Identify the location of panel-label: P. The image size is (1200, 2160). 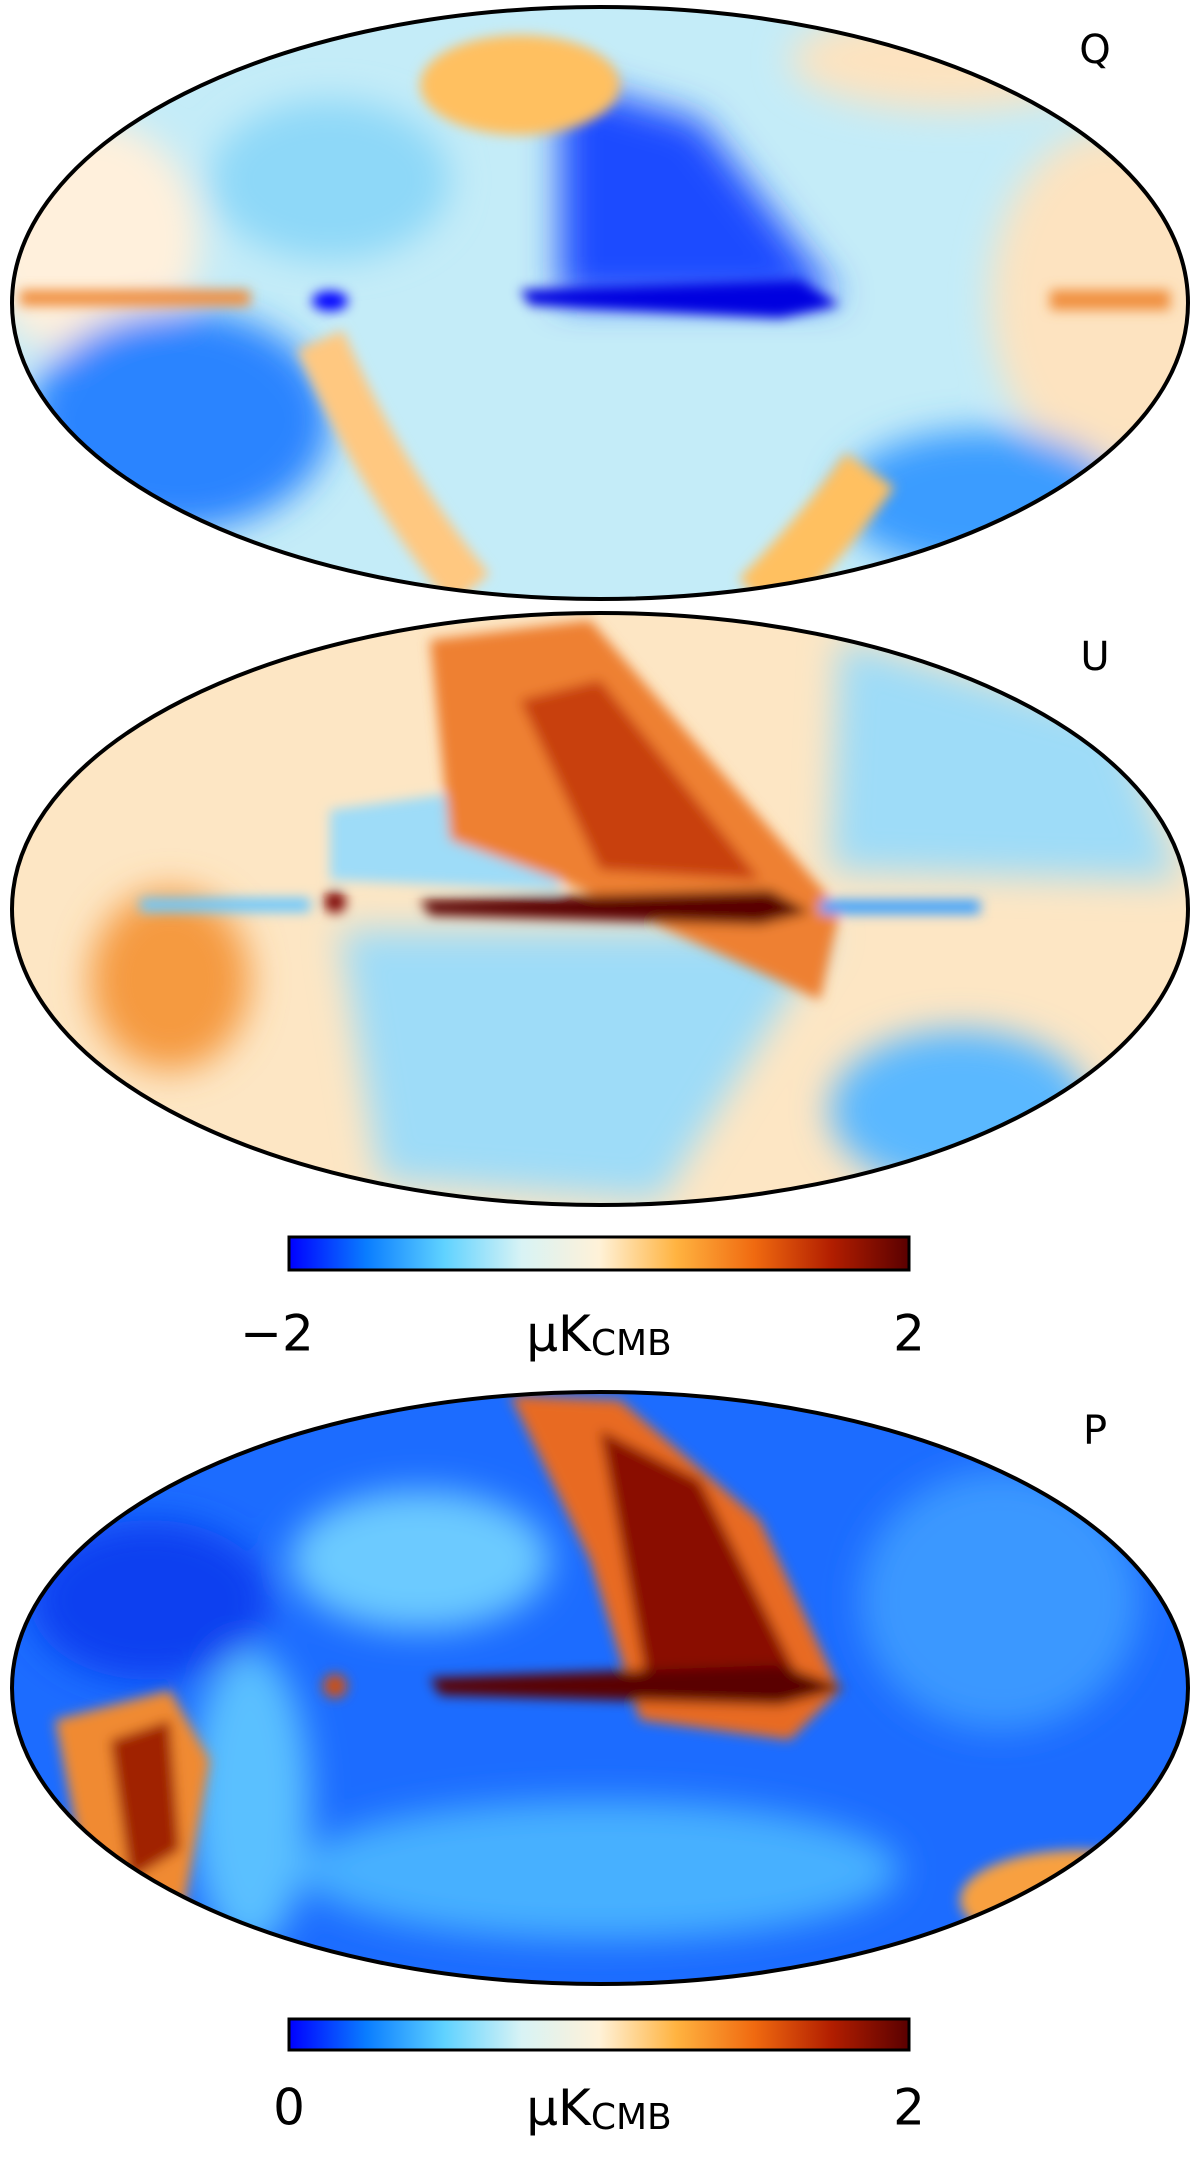
(1095, 1431).